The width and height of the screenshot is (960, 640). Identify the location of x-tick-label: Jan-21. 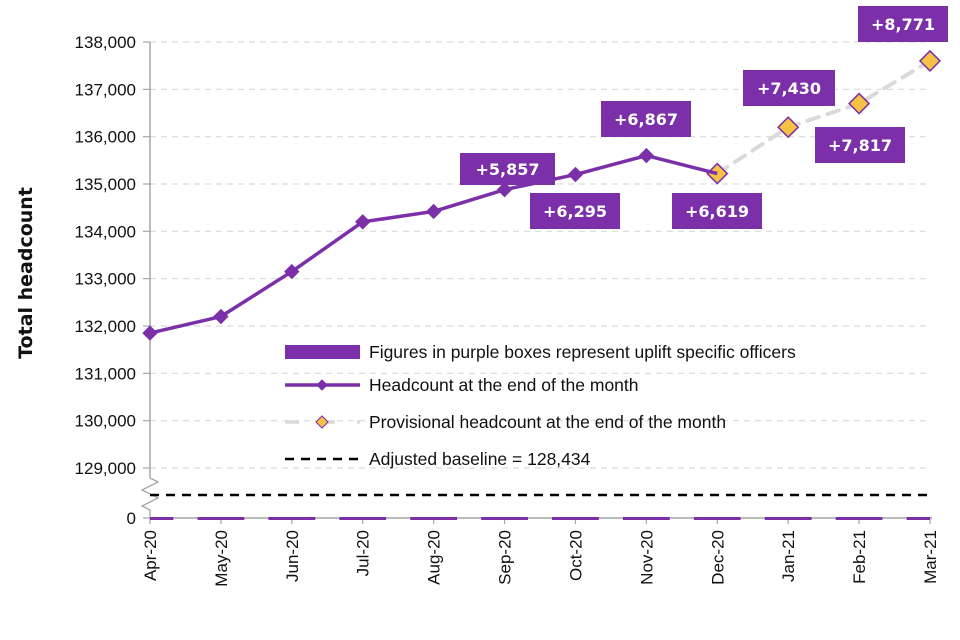
(788, 556).